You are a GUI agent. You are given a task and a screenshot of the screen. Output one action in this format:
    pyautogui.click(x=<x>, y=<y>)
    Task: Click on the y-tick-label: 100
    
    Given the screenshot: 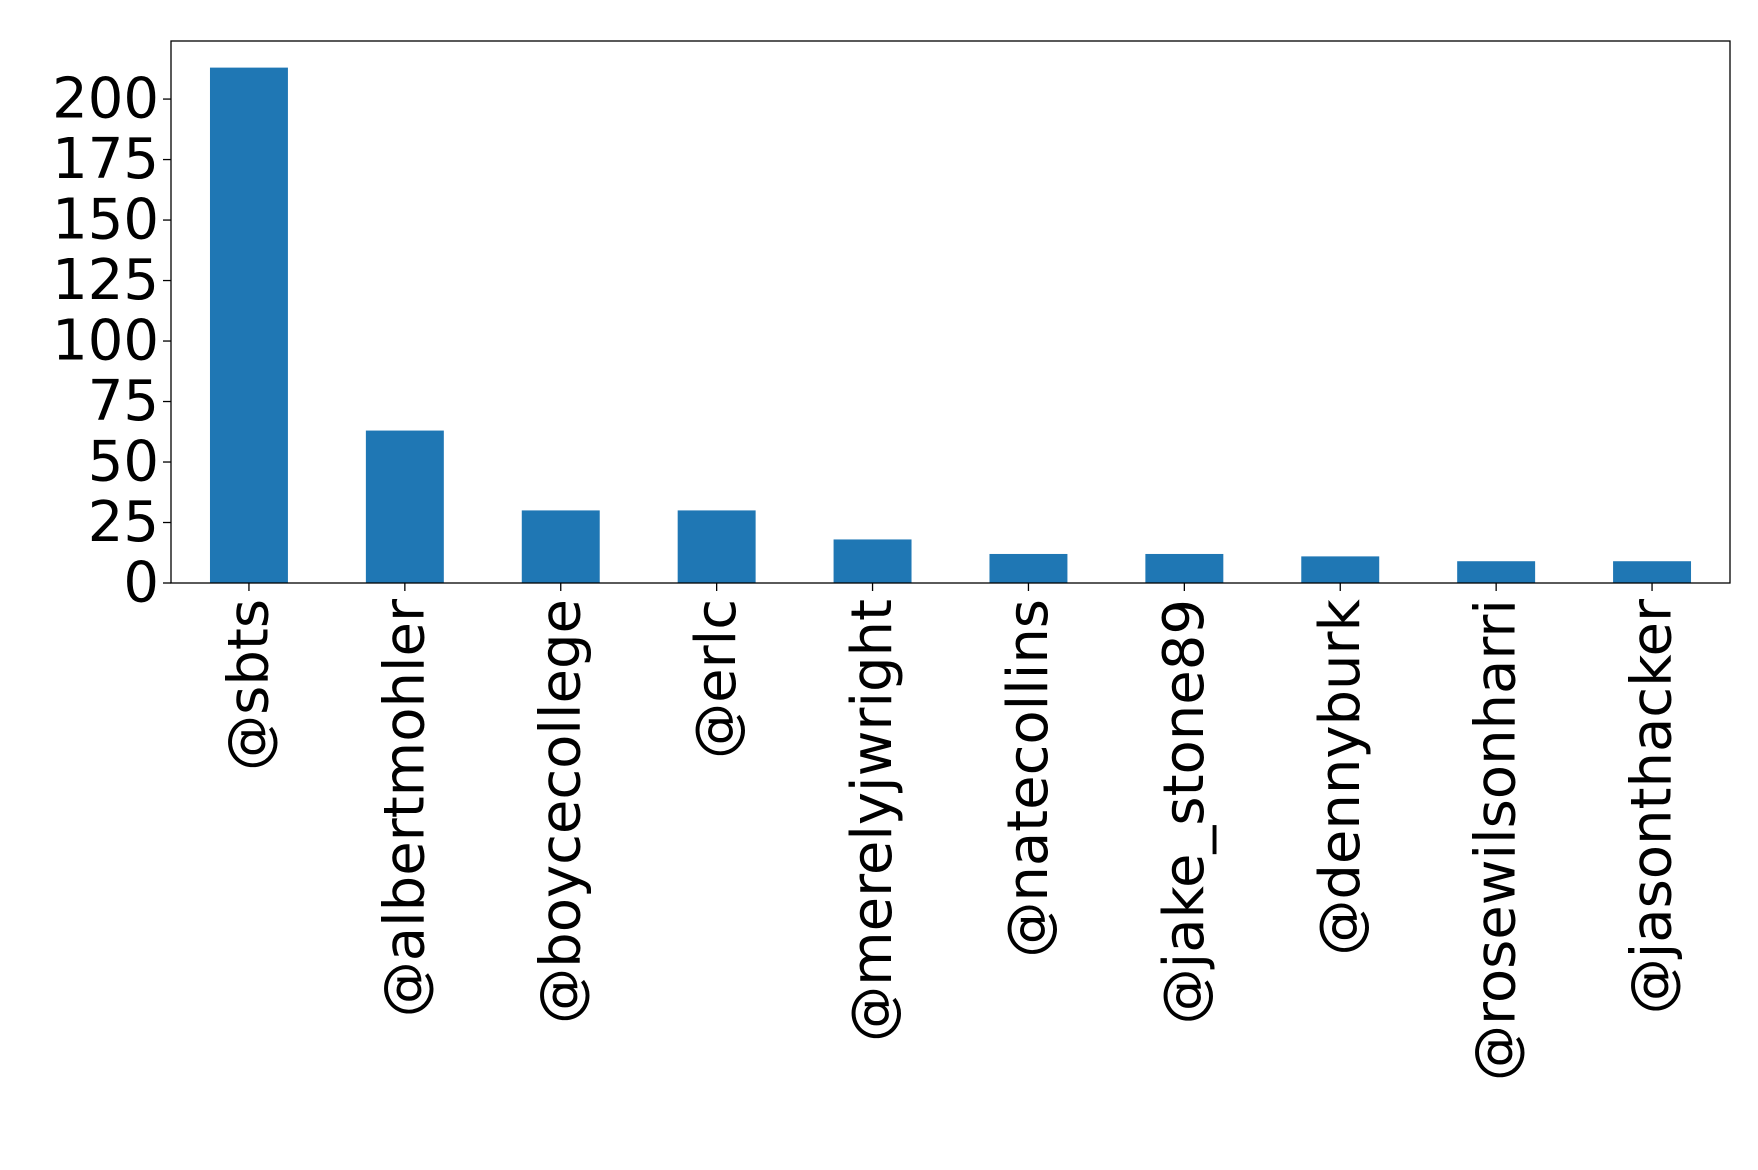 What is the action you would take?
    pyautogui.click(x=105, y=341)
    